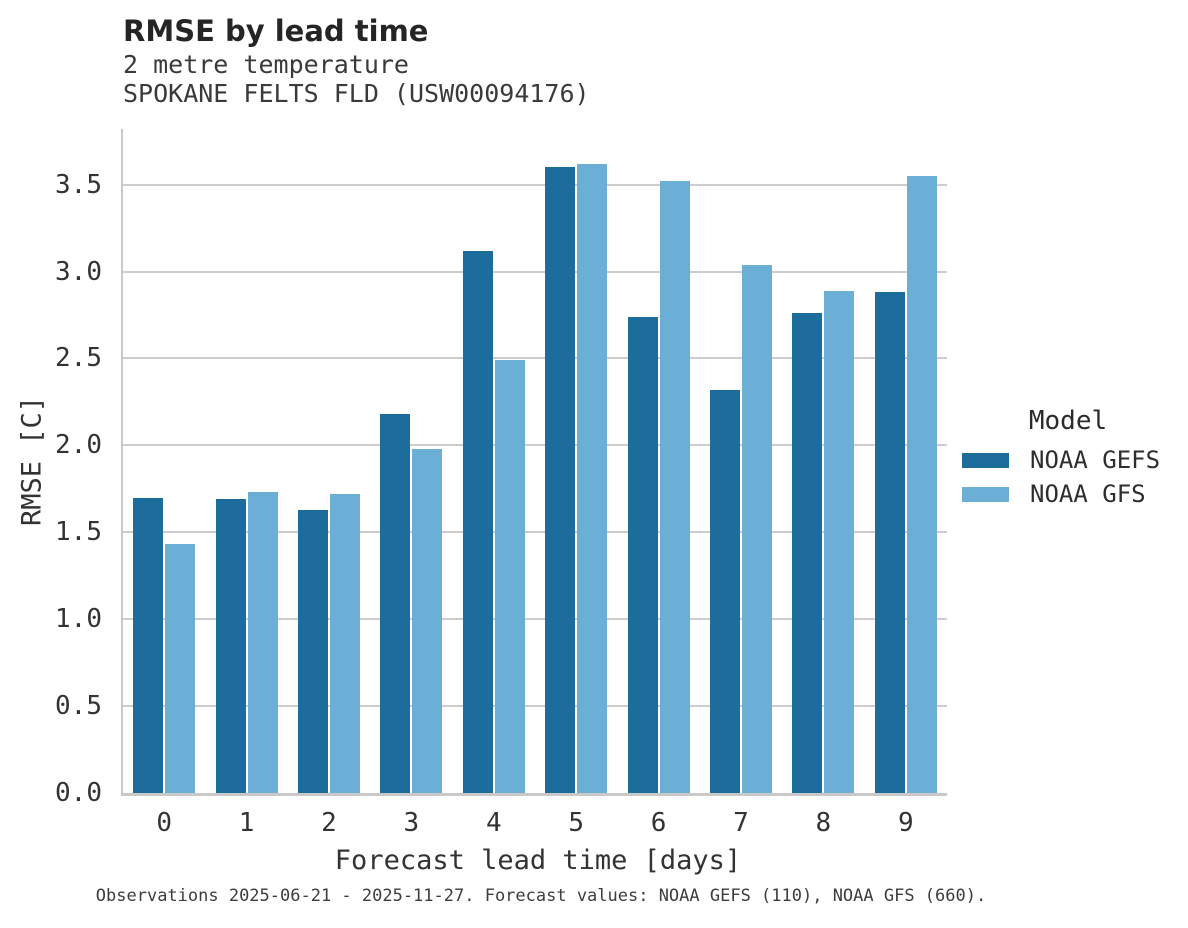 Image resolution: width=1188 pixels, height=928 pixels. I want to click on legend-item: NOAA GFS, so click(1068, 494).